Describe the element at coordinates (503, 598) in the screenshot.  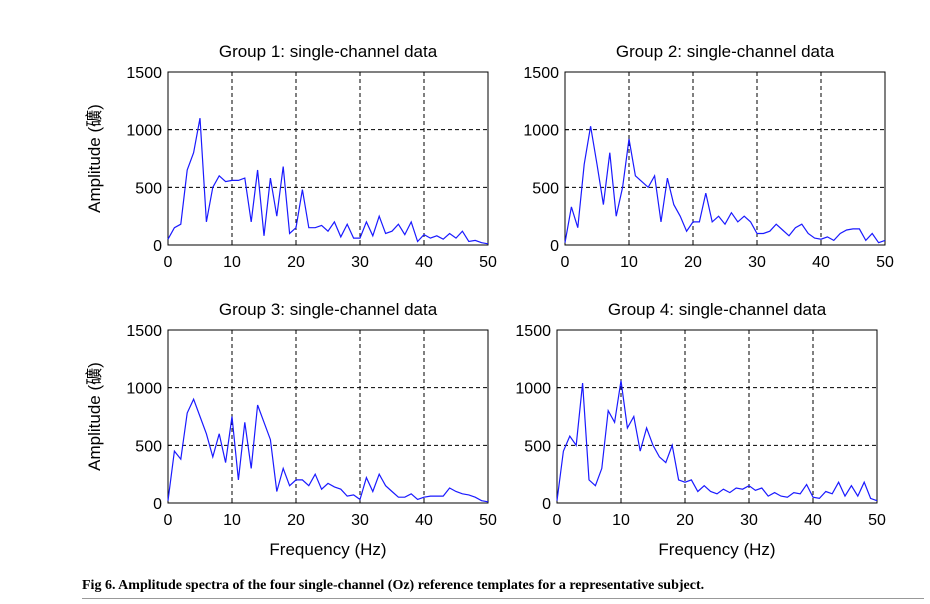
I see `caption-divider` at that location.